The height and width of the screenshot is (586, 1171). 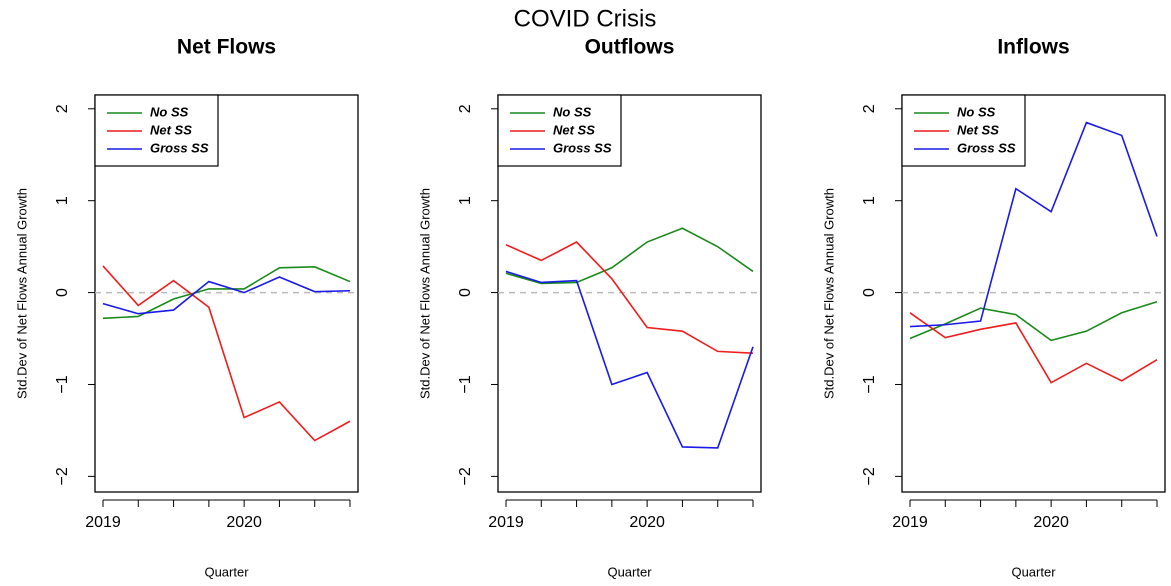 What do you see at coordinates (585, 18) in the screenshot?
I see `page-title: COVID Crisis` at bounding box center [585, 18].